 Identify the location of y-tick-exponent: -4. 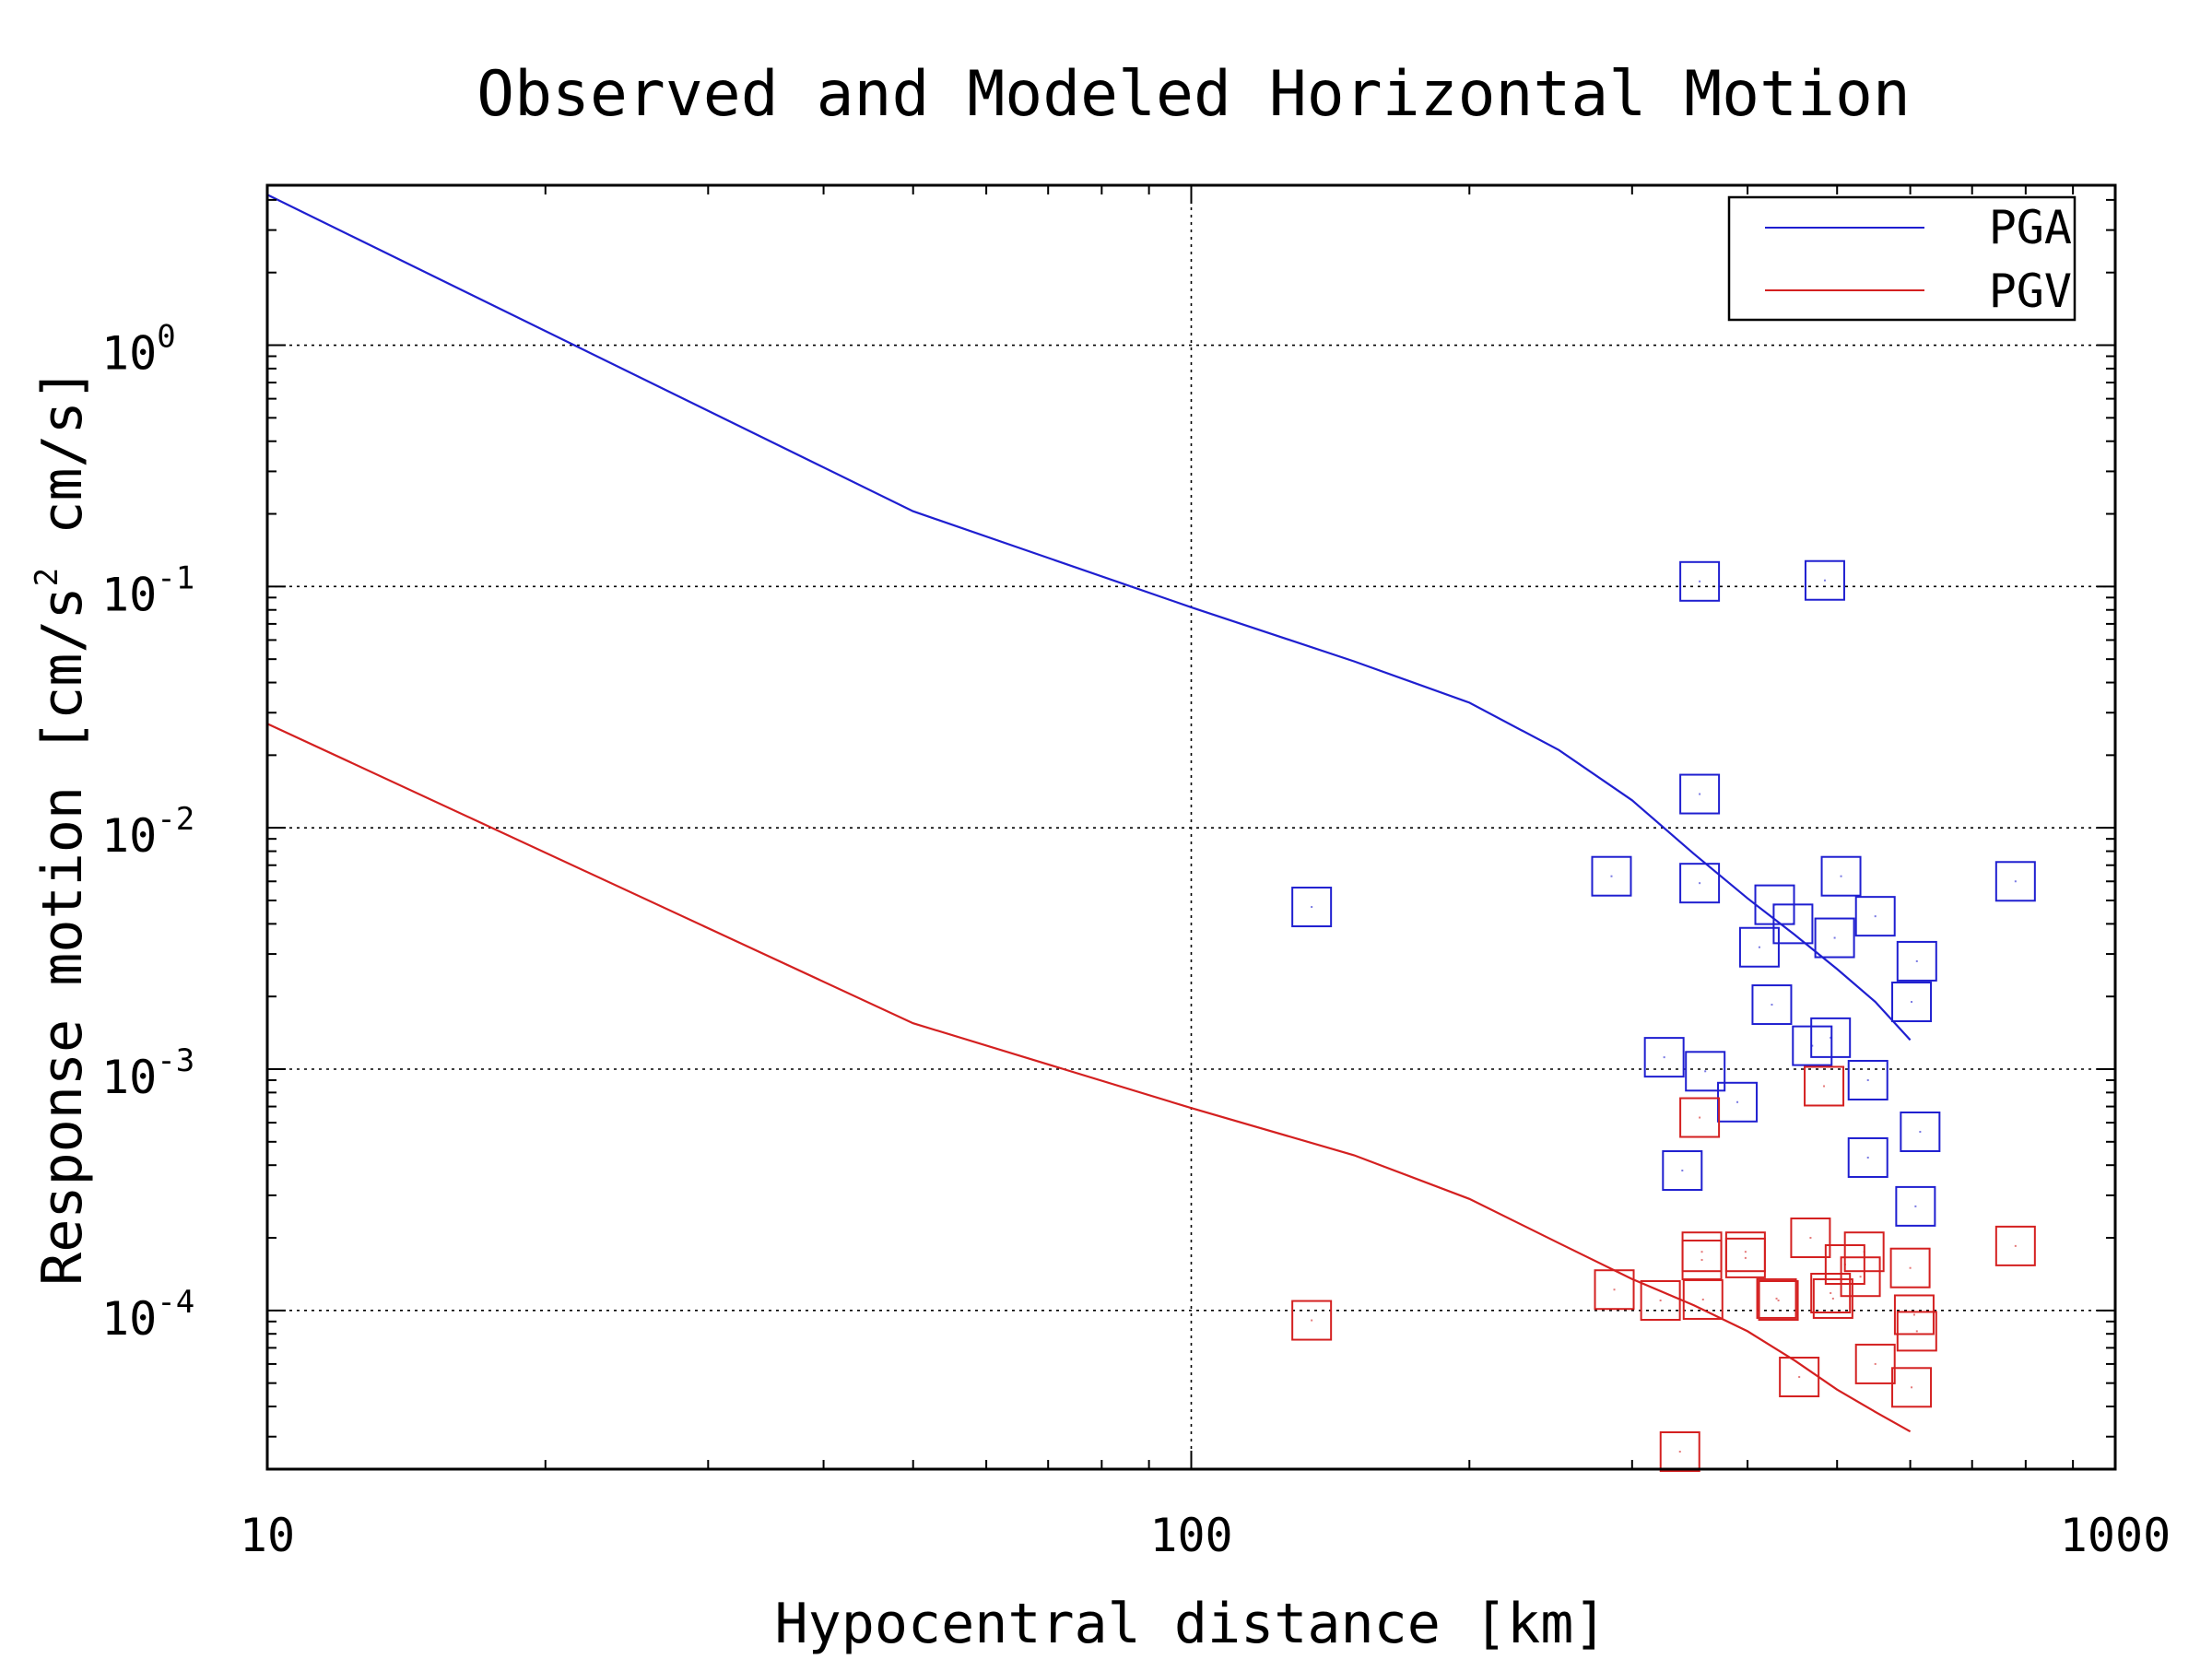
(175, 1302).